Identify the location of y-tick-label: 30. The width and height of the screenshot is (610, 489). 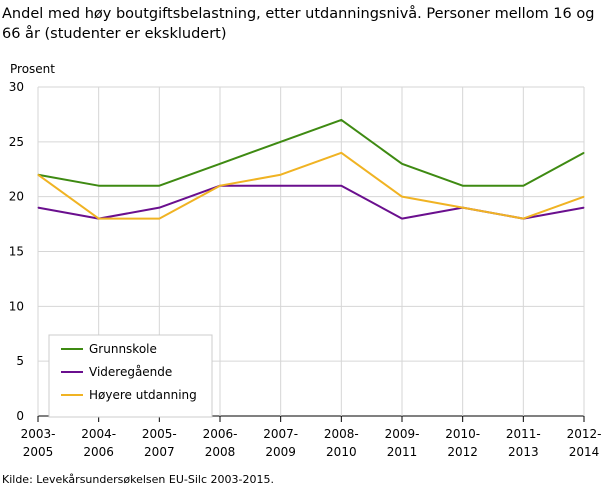
(16, 87).